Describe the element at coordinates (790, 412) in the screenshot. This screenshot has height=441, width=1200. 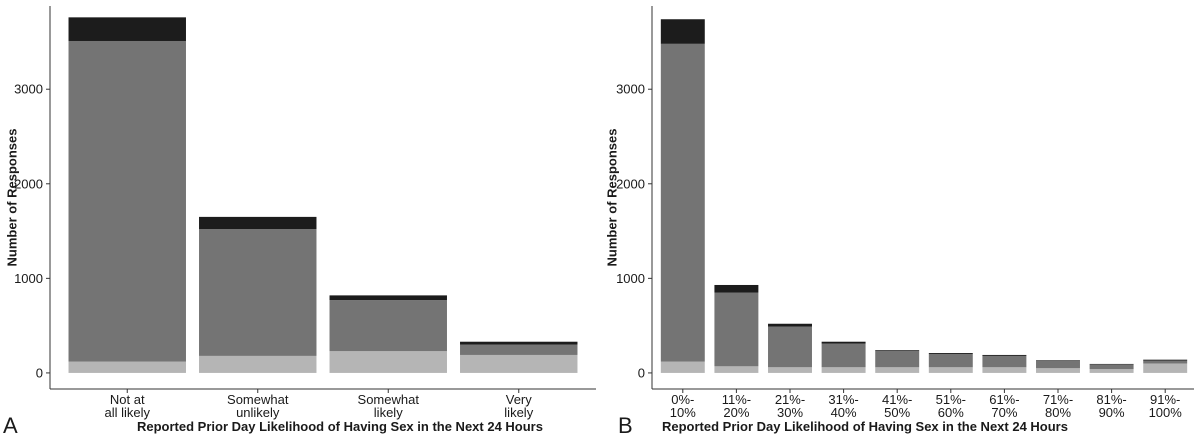
I see `x-tick-label: 30%` at that location.